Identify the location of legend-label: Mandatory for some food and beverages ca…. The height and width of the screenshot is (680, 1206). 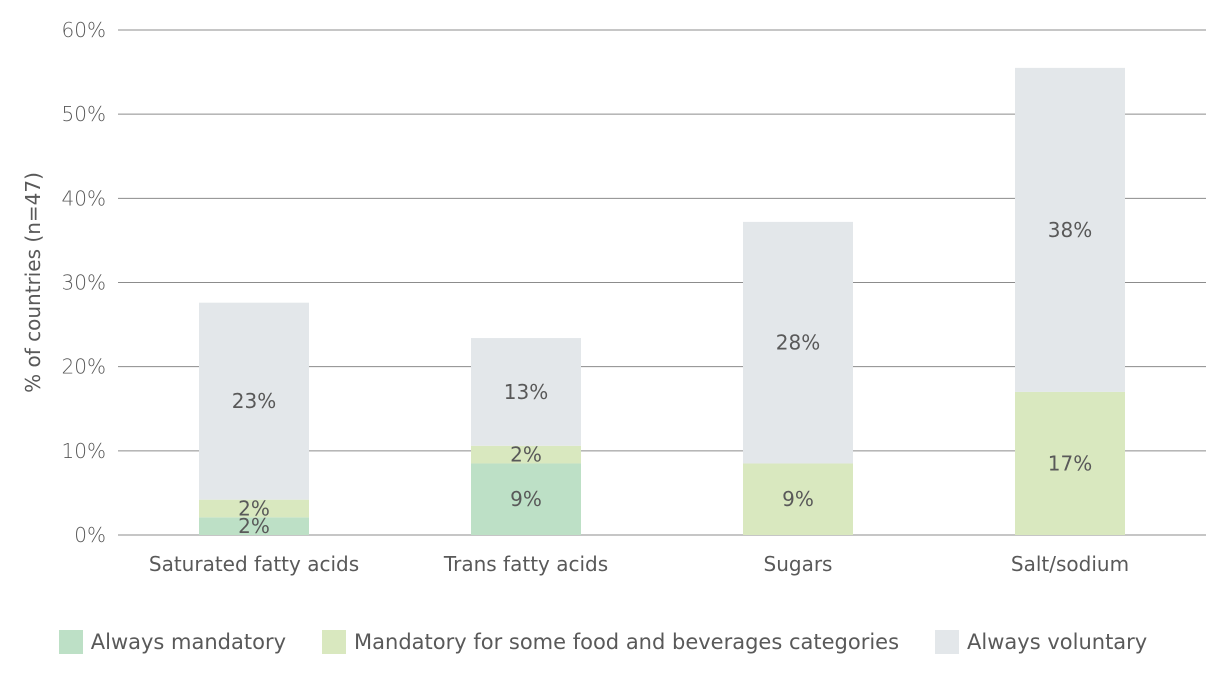
(627, 642).